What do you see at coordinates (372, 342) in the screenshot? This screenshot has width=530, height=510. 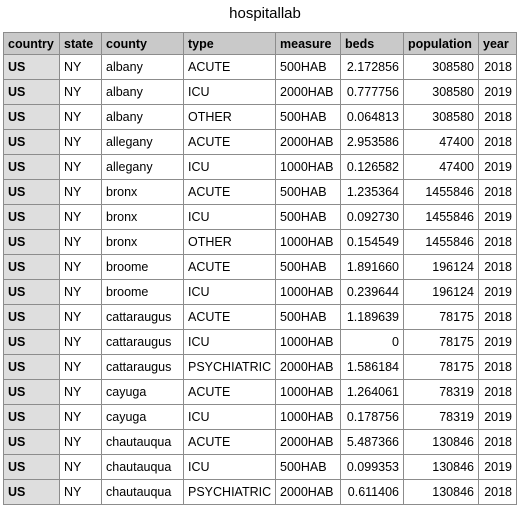 I see `cell-beds: 0` at bounding box center [372, 342].